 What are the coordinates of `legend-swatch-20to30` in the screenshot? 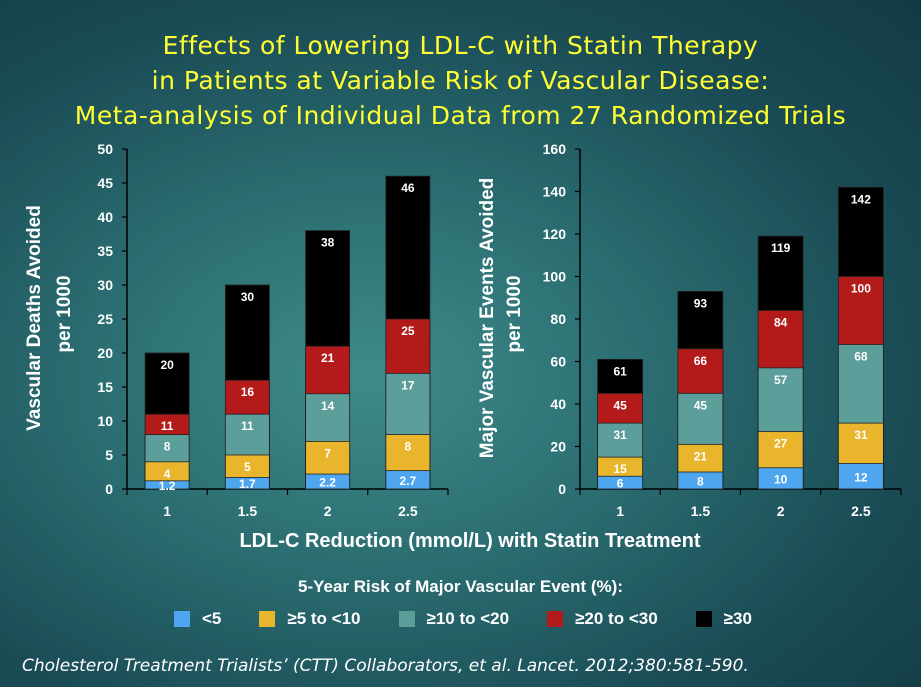 It's located at (555, 619).